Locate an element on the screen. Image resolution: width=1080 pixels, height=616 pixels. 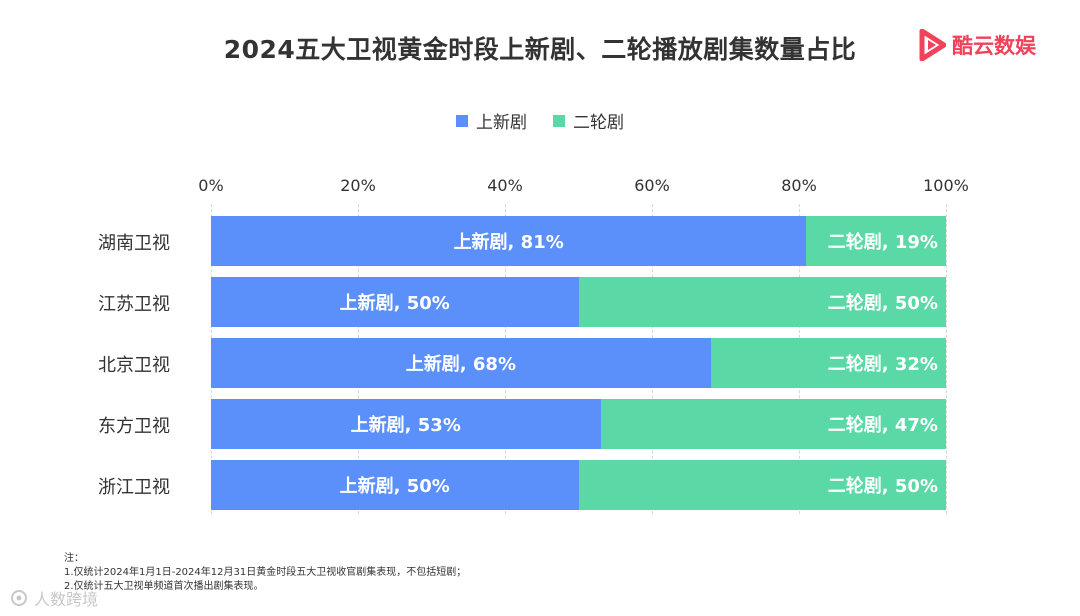
bar-new: 上新剧, 81% is located at coordinates (509, 241).